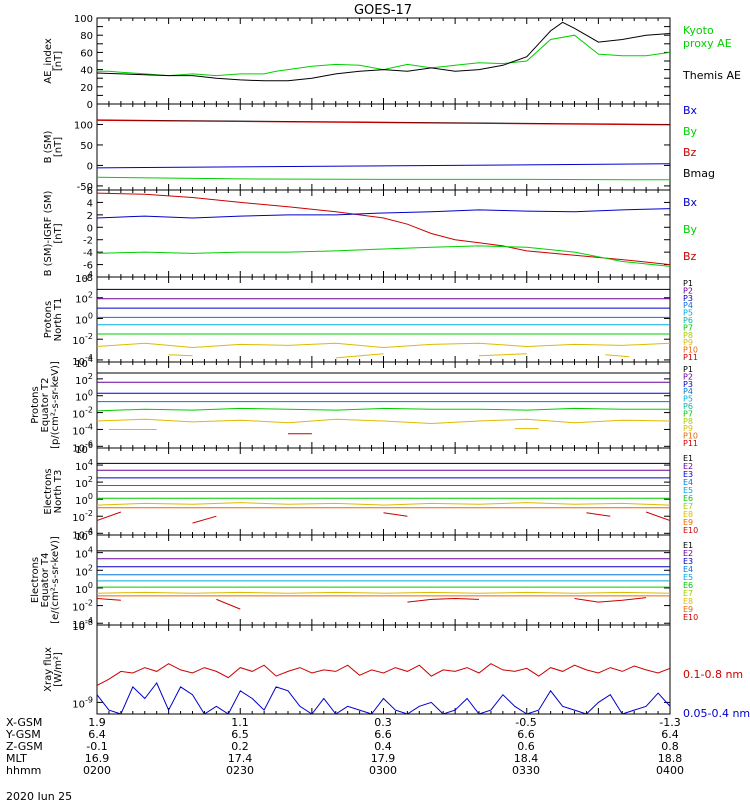  Describe the element at coordinates (96, 746) in the screenshot. I see `orbit-value: -0.1` at that location.